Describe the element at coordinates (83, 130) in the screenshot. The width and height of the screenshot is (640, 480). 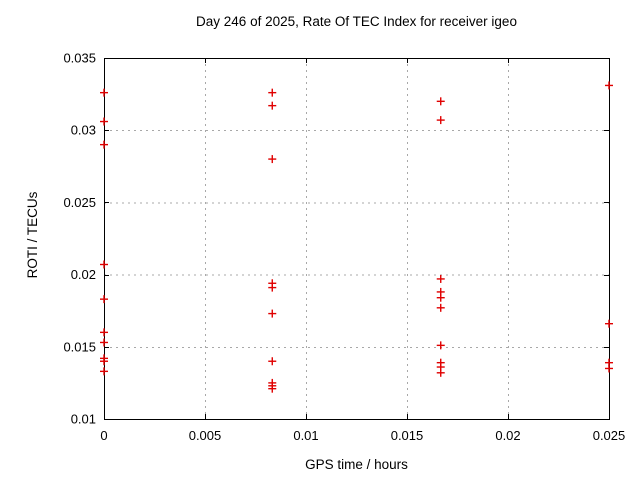
I see `y-tick-label: 0.03` at that location.